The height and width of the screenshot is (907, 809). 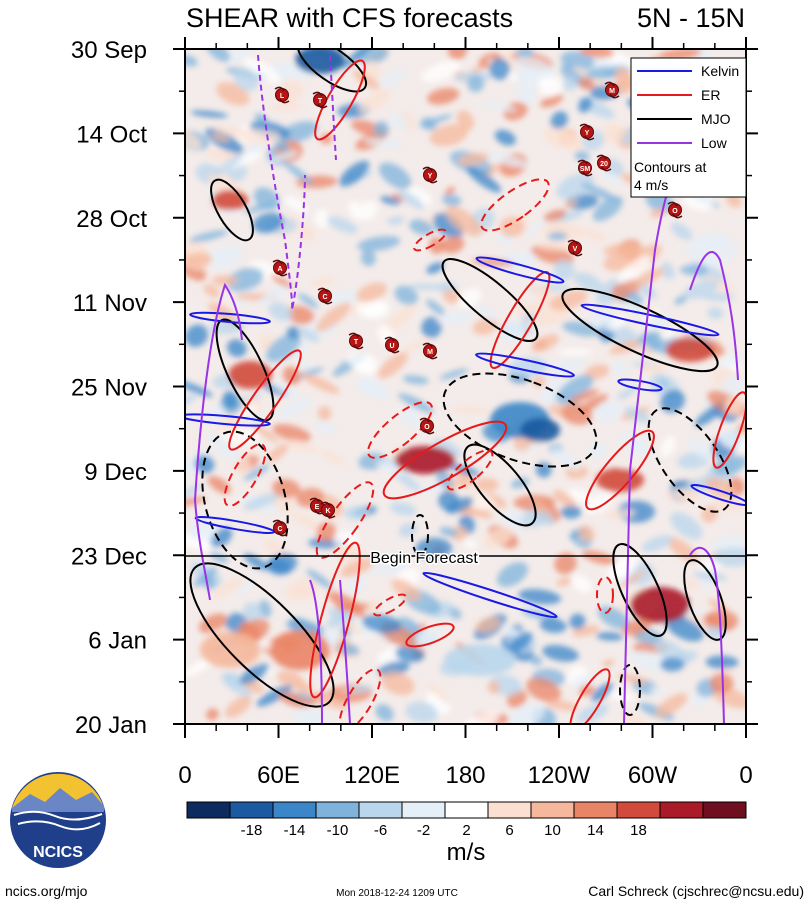 What do you see at coordinates (320, 61) in the screenshot?
I see `field-core` at bounding box center [320, 61].